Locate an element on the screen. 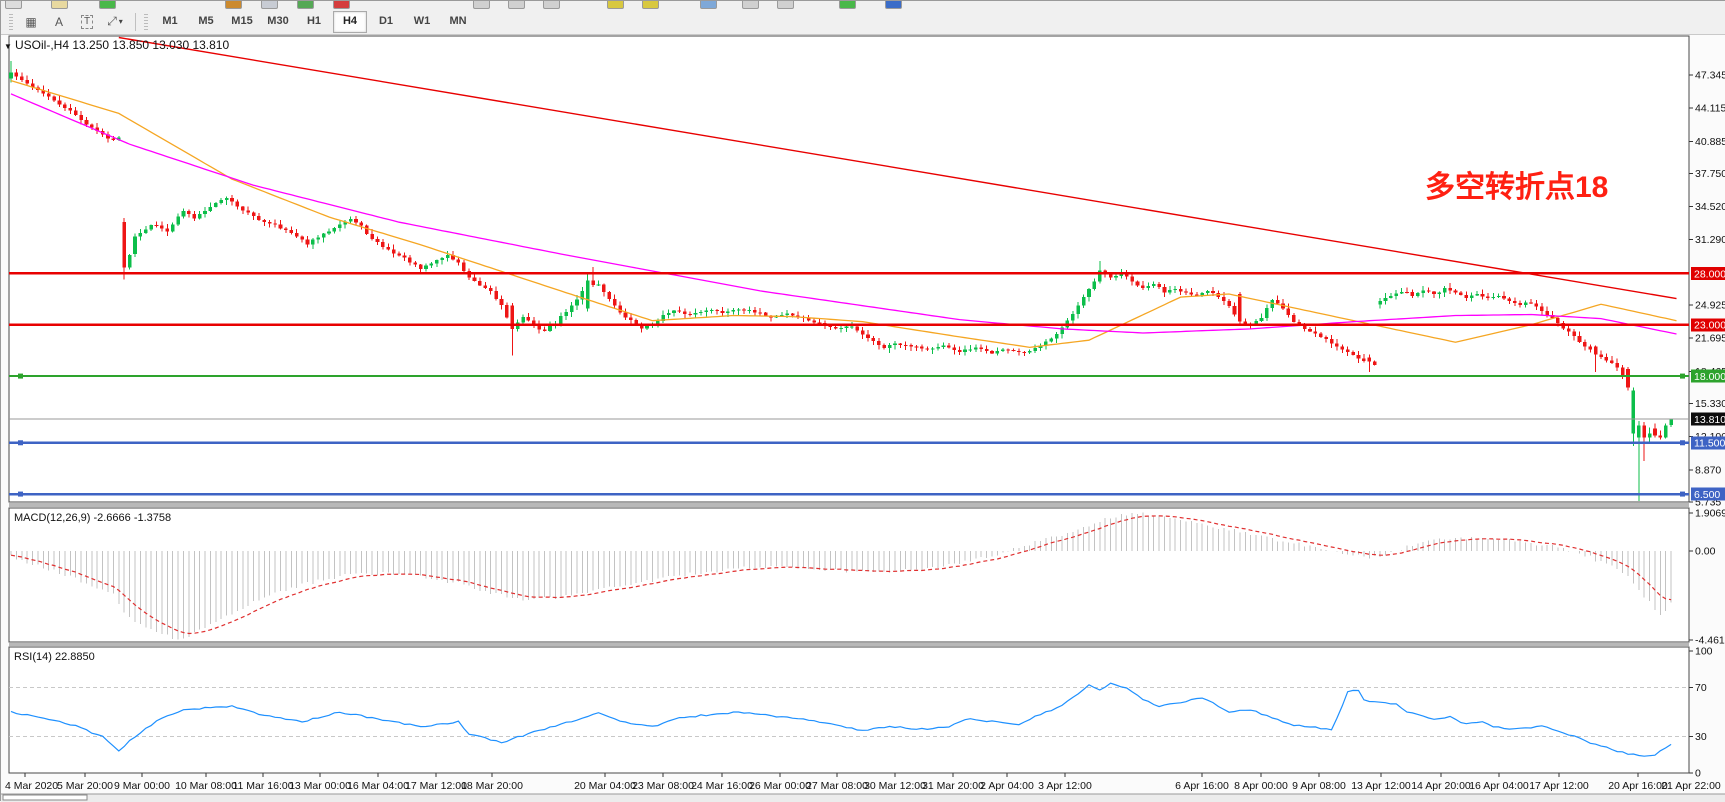  price-tick-label: 40.885 is located at coordinates (1710, 142).